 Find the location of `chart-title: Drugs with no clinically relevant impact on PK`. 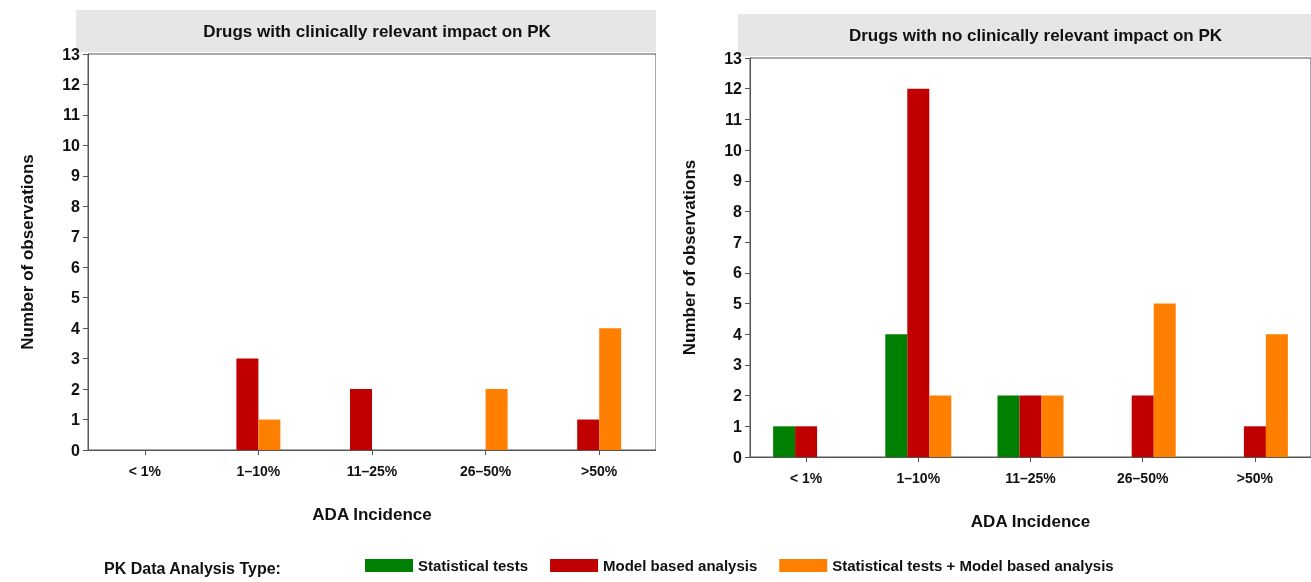

chart-title: Drugs with no clinically relevant impact on PK is located at coordinates (1035, 35).